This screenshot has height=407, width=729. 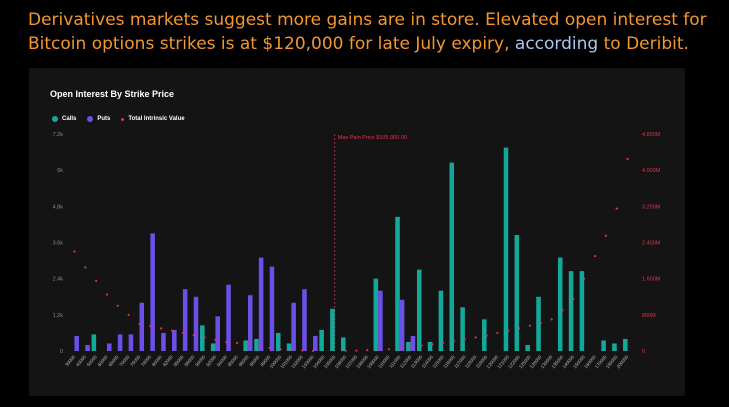 What do you see at coordinates (651, 171) in the screenshot?
I see `y-right-tick-label: 4.000M` at bounding box center [651, 171].